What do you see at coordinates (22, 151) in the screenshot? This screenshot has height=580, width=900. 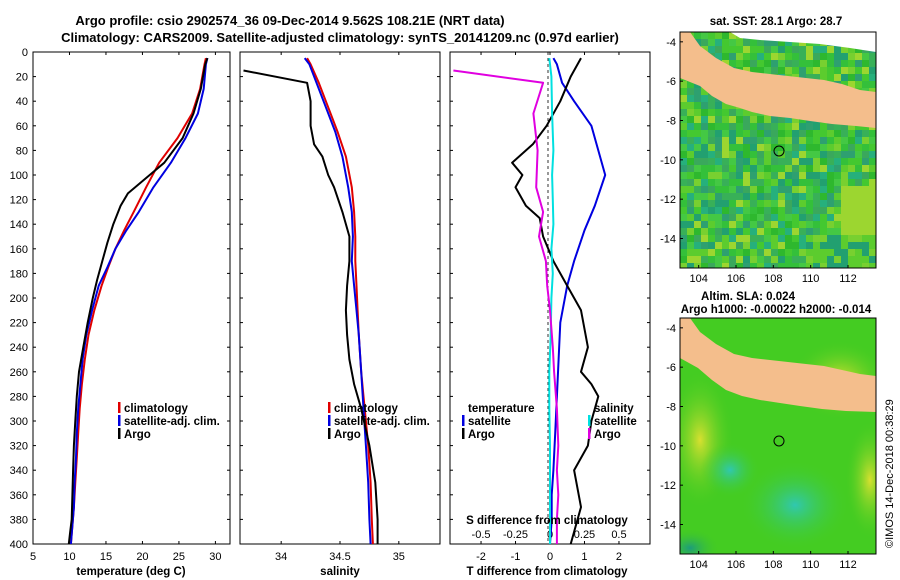 I see `depth-tick-label: 80` at bounding box center [22, 151].